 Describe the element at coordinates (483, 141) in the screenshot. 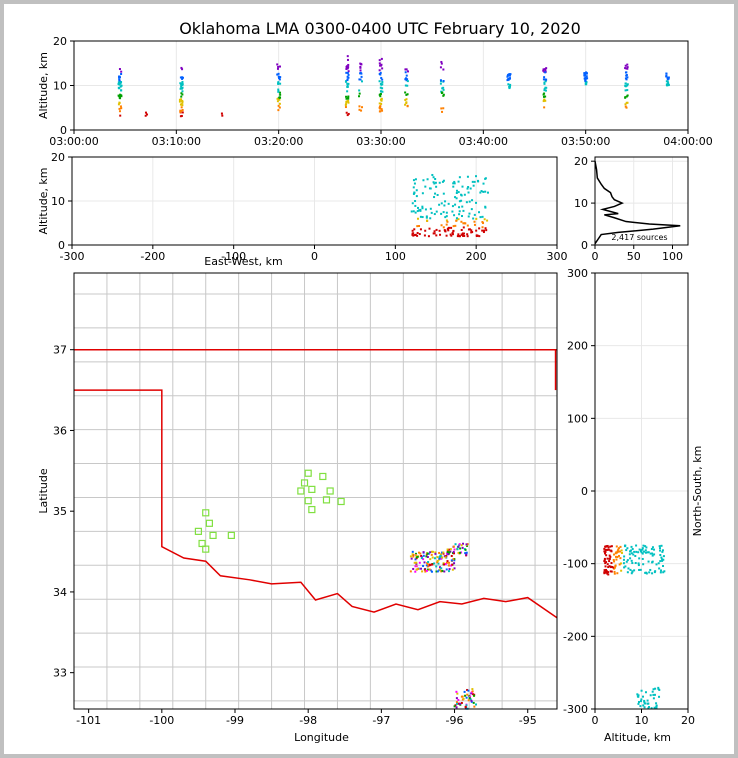

I see `time-height-x-tick-label: 03:40:00` at that location.